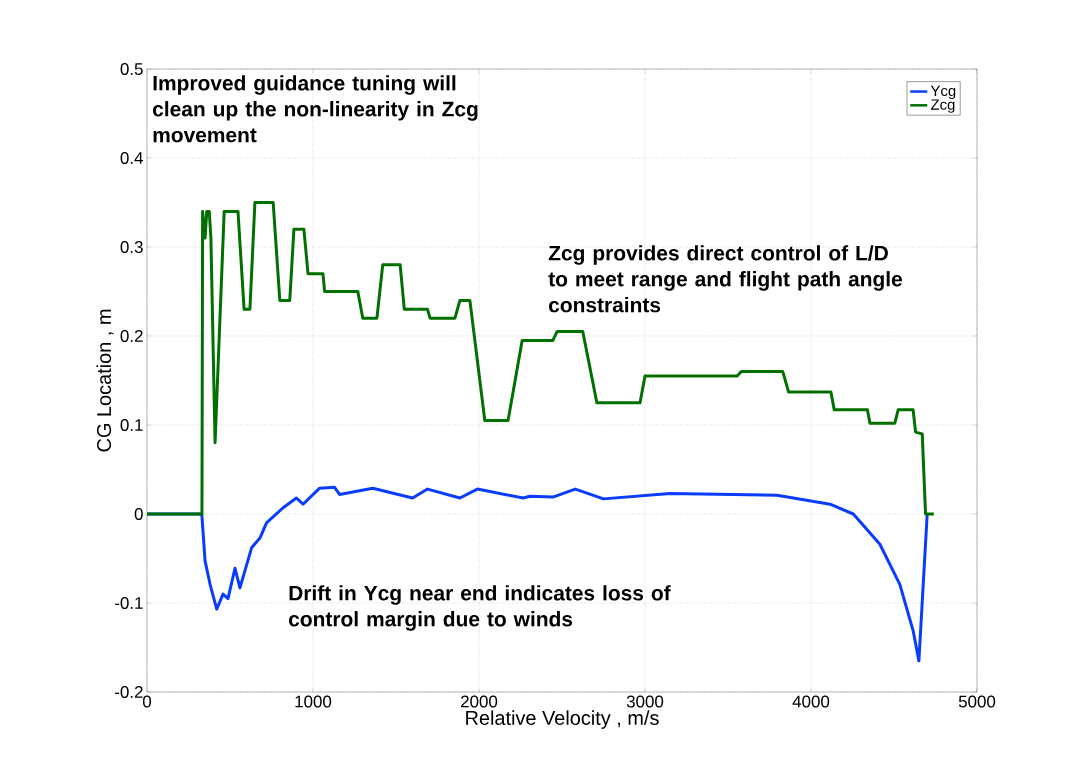 The image size is (1066, 773). Describe the element at coordinates (131, 247) in the screenshot. I see `y-tick-label: 0.3` at that location.